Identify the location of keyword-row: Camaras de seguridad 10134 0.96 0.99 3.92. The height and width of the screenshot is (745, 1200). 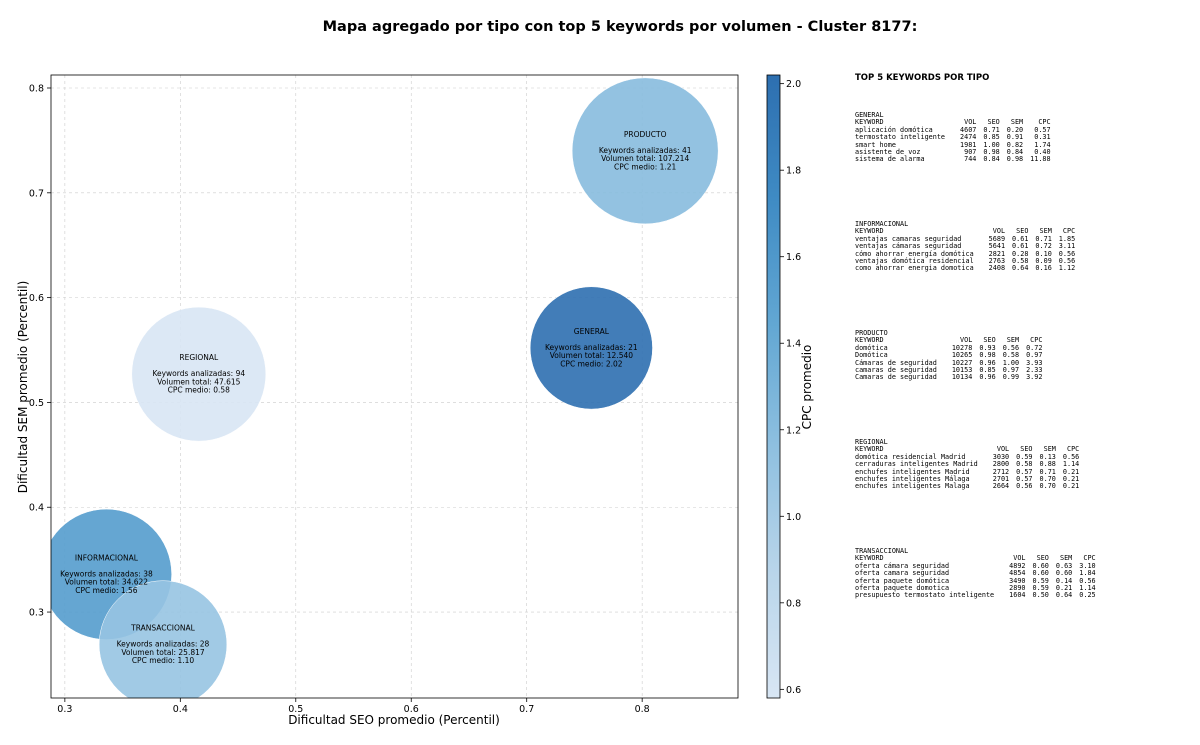
(949, 377).